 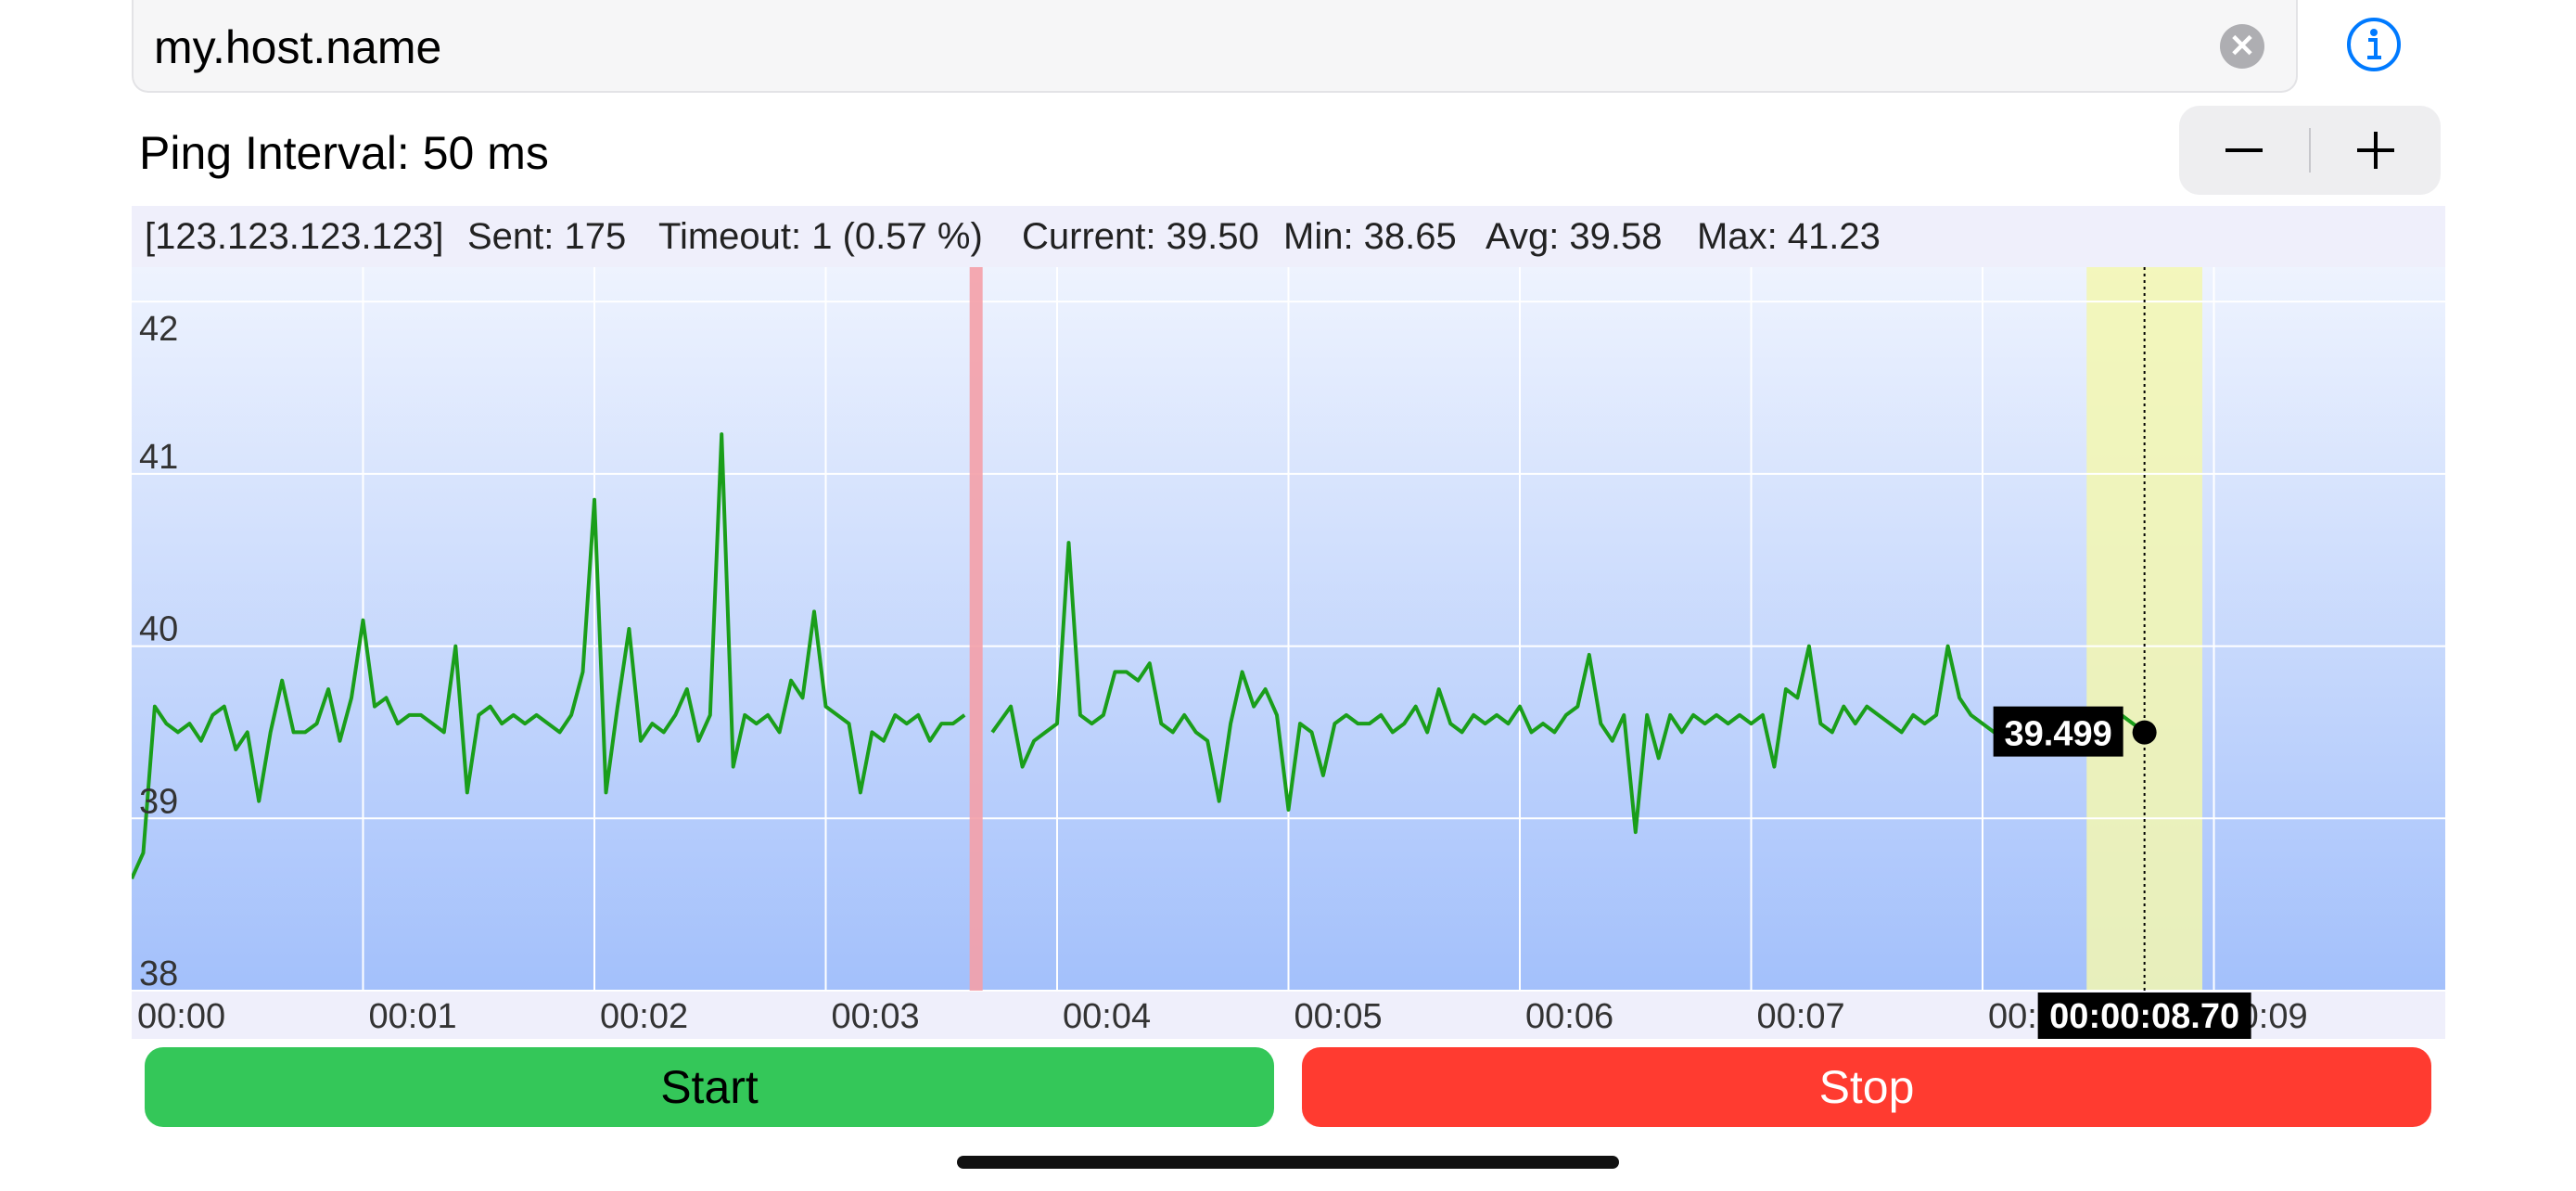 I want to click on cursor-value-box, so click(x=2058, y=731).